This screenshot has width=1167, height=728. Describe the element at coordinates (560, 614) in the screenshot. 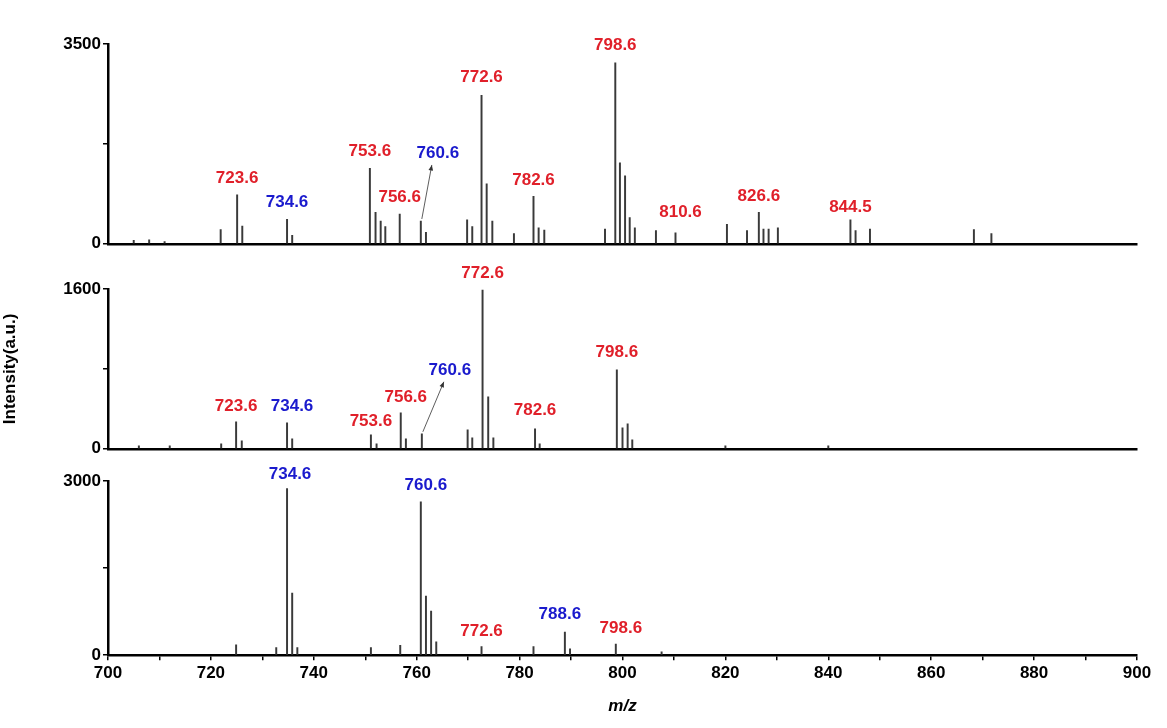

I see `annotation: 788.6` at that location.